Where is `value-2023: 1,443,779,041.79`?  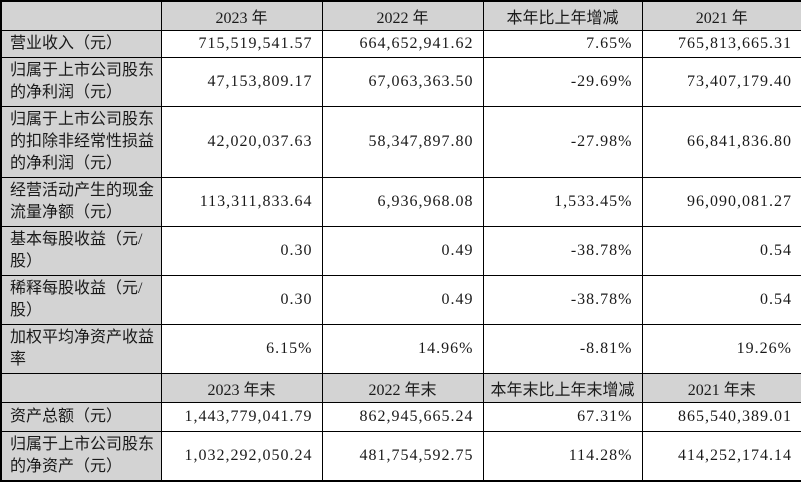
value-2023: 1,443,779,041.79 is located at coordinates (241, 417).